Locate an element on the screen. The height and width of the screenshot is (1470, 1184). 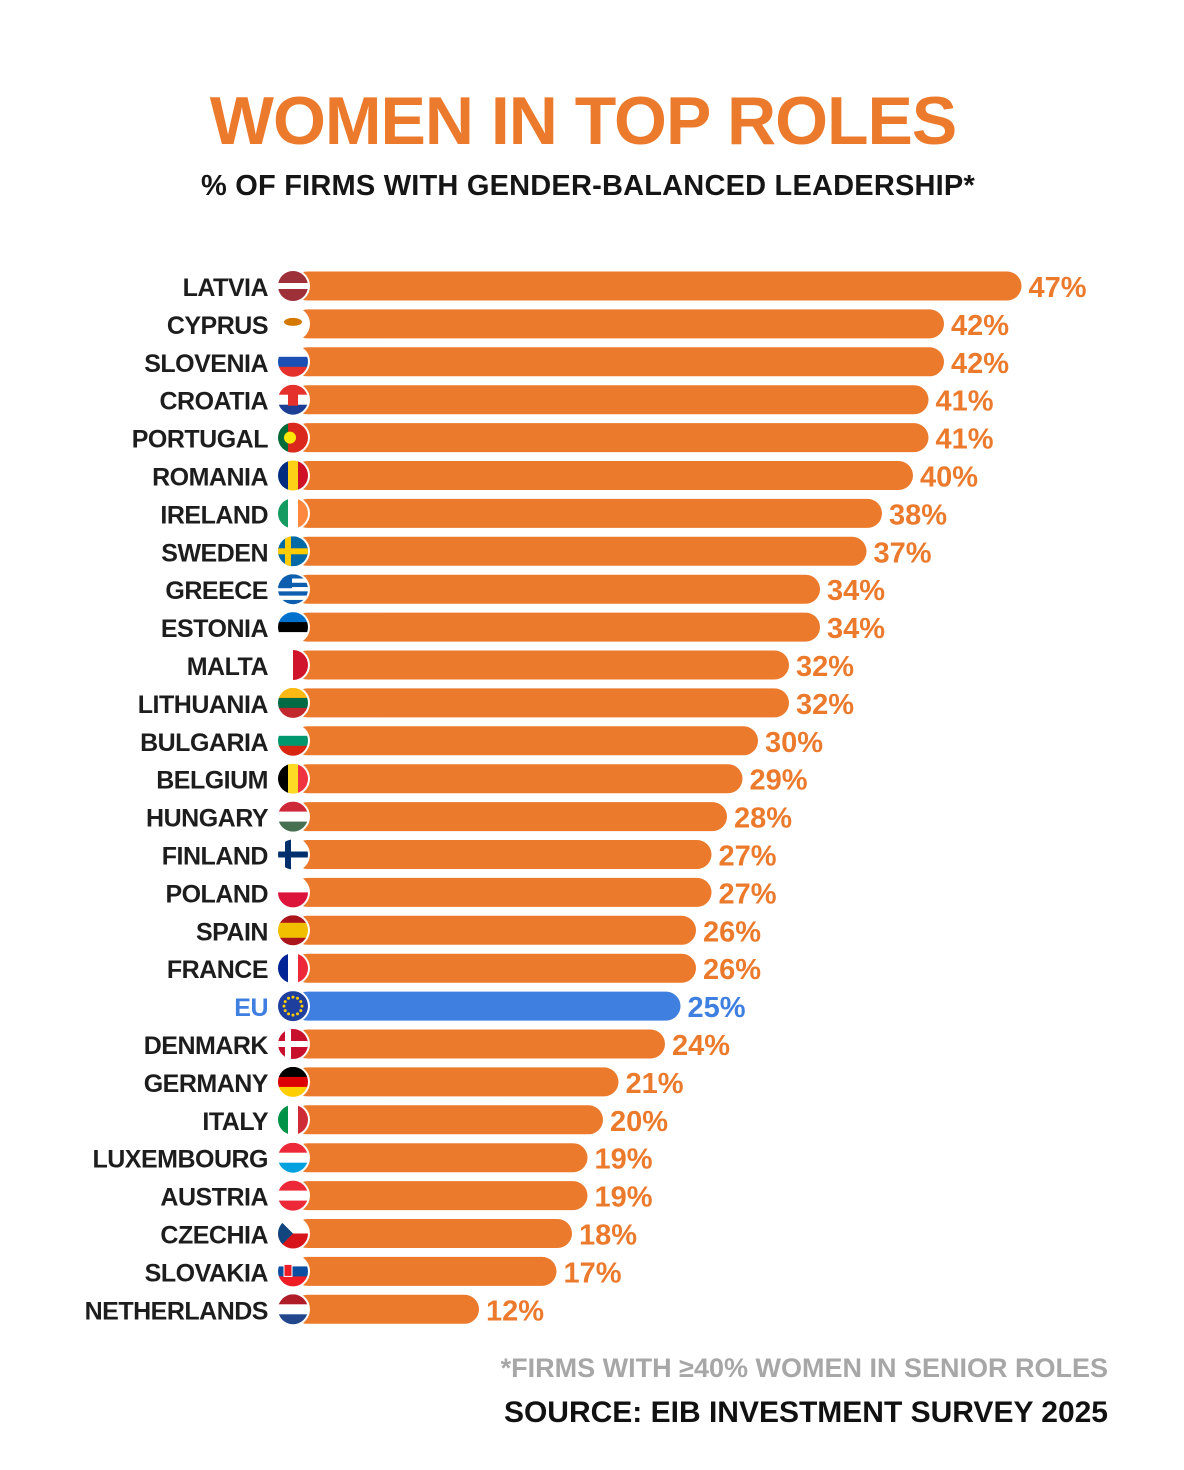
greece-flag-icon is located at coordinates (293, 589).